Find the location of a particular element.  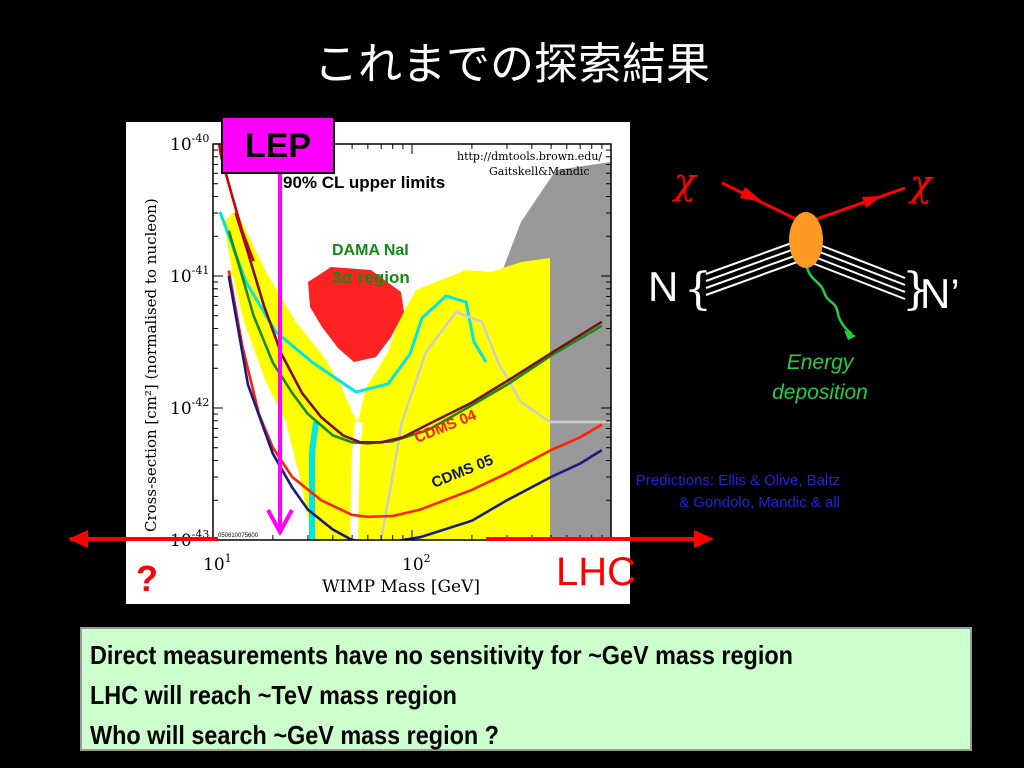

x-axis-label: WIMP Mass [GeV] is located at coordinates (401, 587).